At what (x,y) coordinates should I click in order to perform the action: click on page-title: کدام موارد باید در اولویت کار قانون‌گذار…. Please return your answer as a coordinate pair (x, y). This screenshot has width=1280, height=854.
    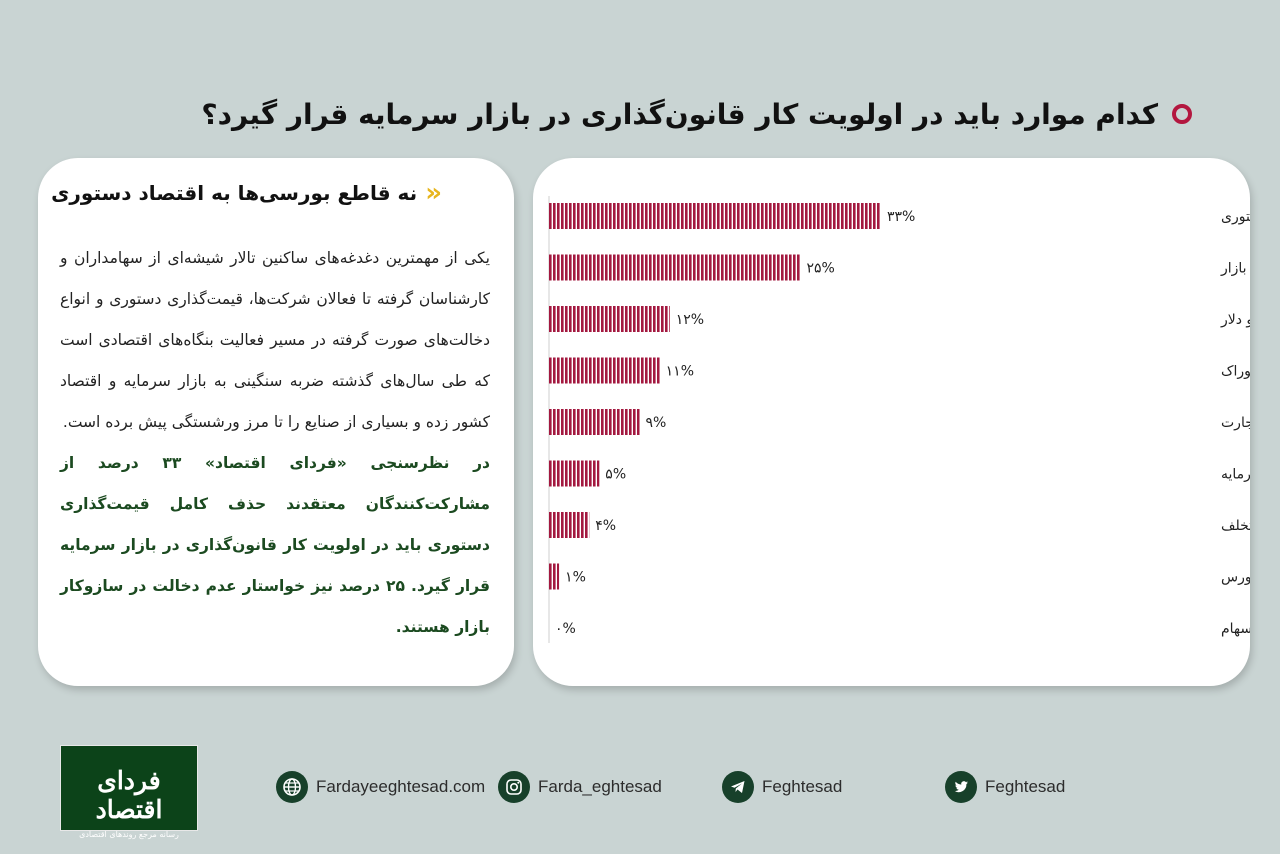
    Looking at the image, I should click on (696, 114).